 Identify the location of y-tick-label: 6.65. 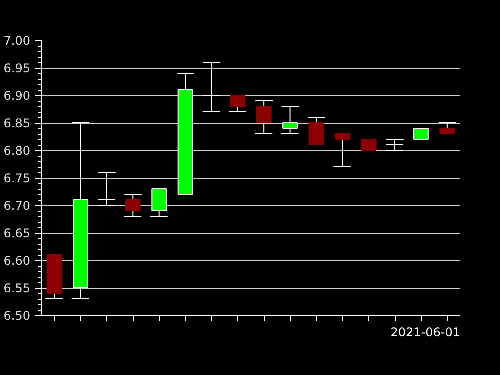
(17, 233).